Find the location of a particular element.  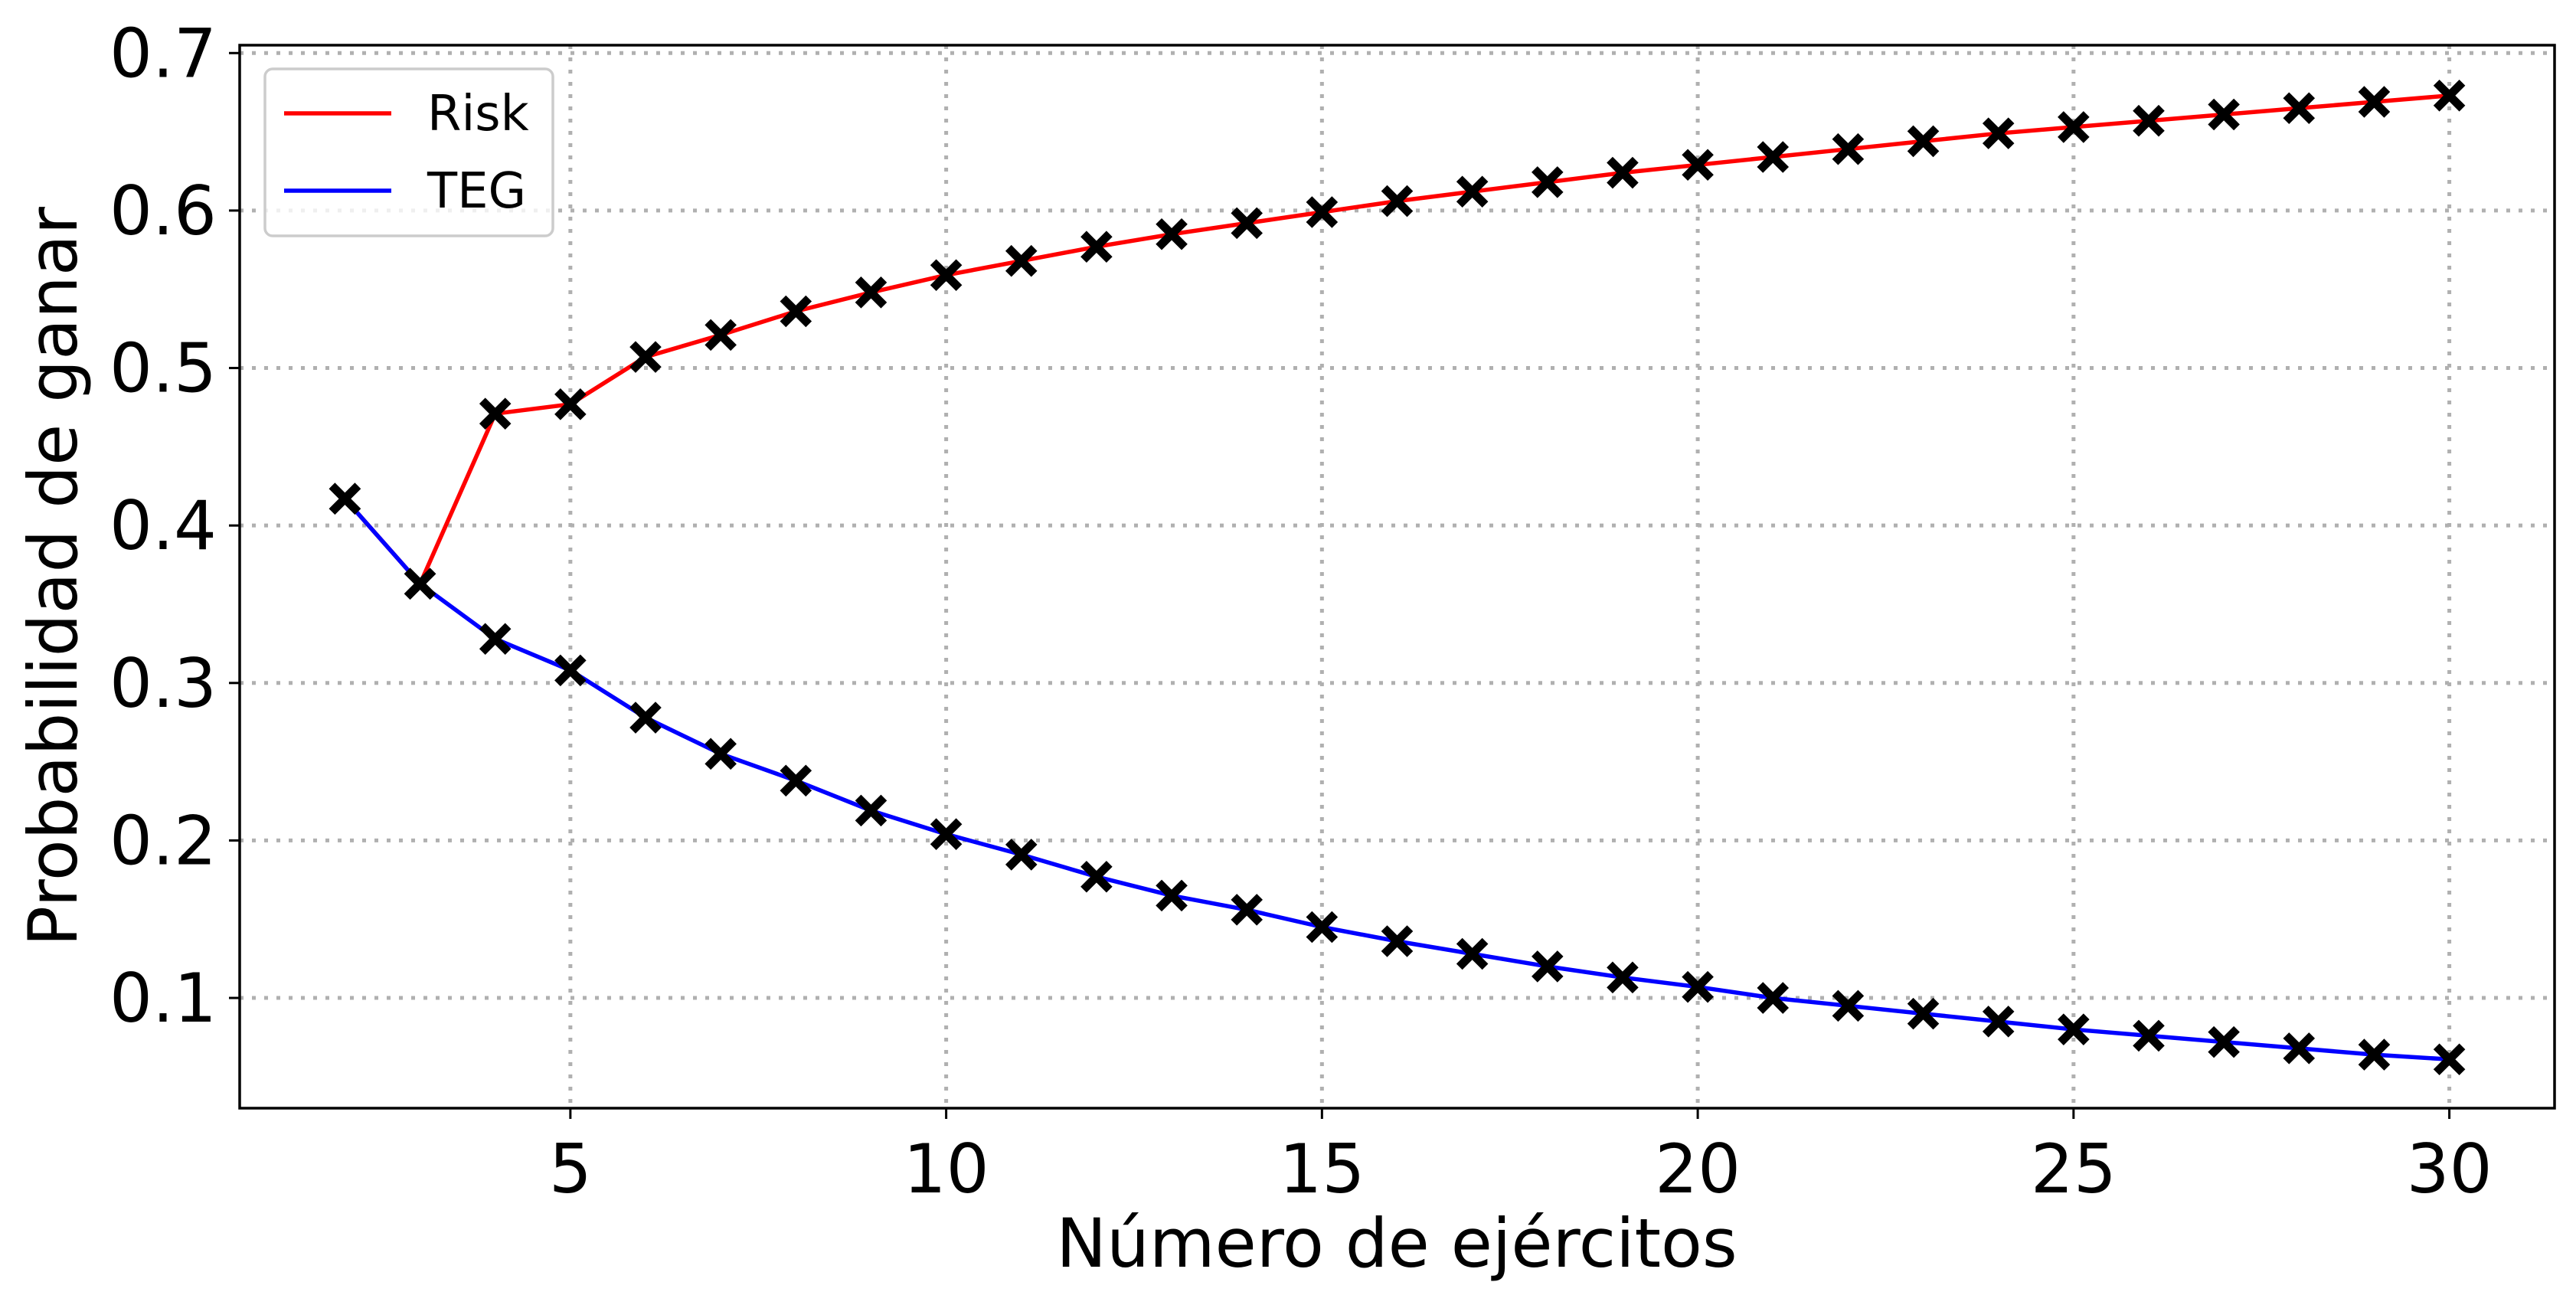

y-axis-label: Probabilidad de ganar is located at coordinates (53, 577).